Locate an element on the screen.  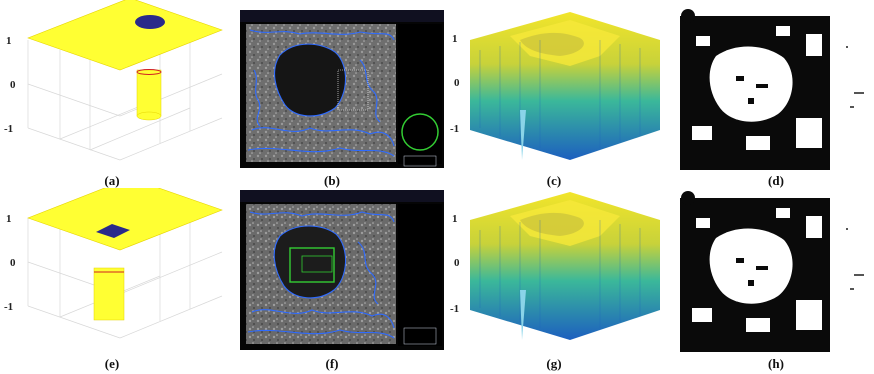
prism-body is located at coordinates (109, 294).